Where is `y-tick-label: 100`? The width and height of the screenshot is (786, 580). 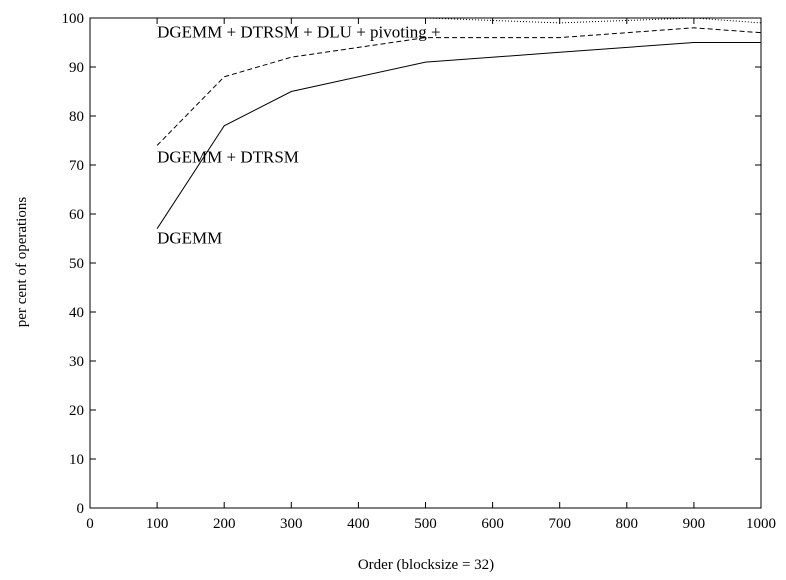
y-tick-label: 100 is located at coordinates (73, 19).